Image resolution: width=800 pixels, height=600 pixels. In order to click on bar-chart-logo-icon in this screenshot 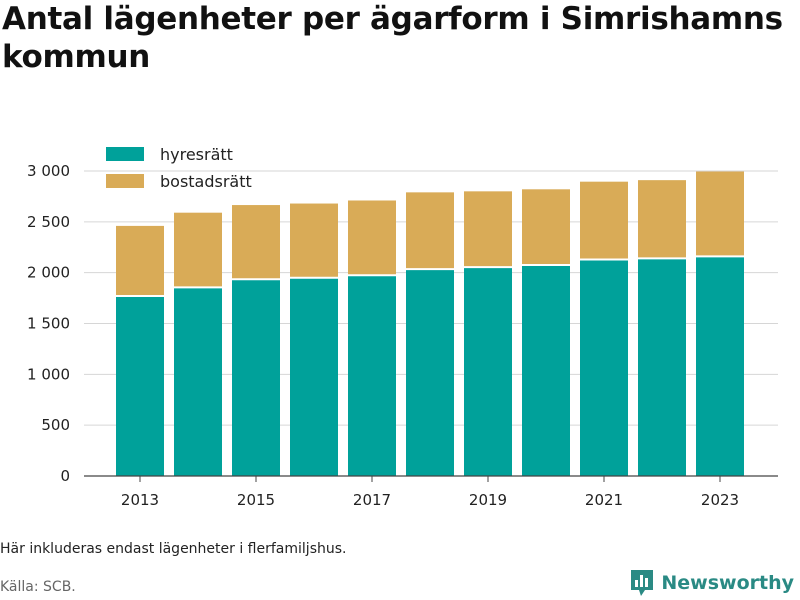, I will do `click(642, 583)`.